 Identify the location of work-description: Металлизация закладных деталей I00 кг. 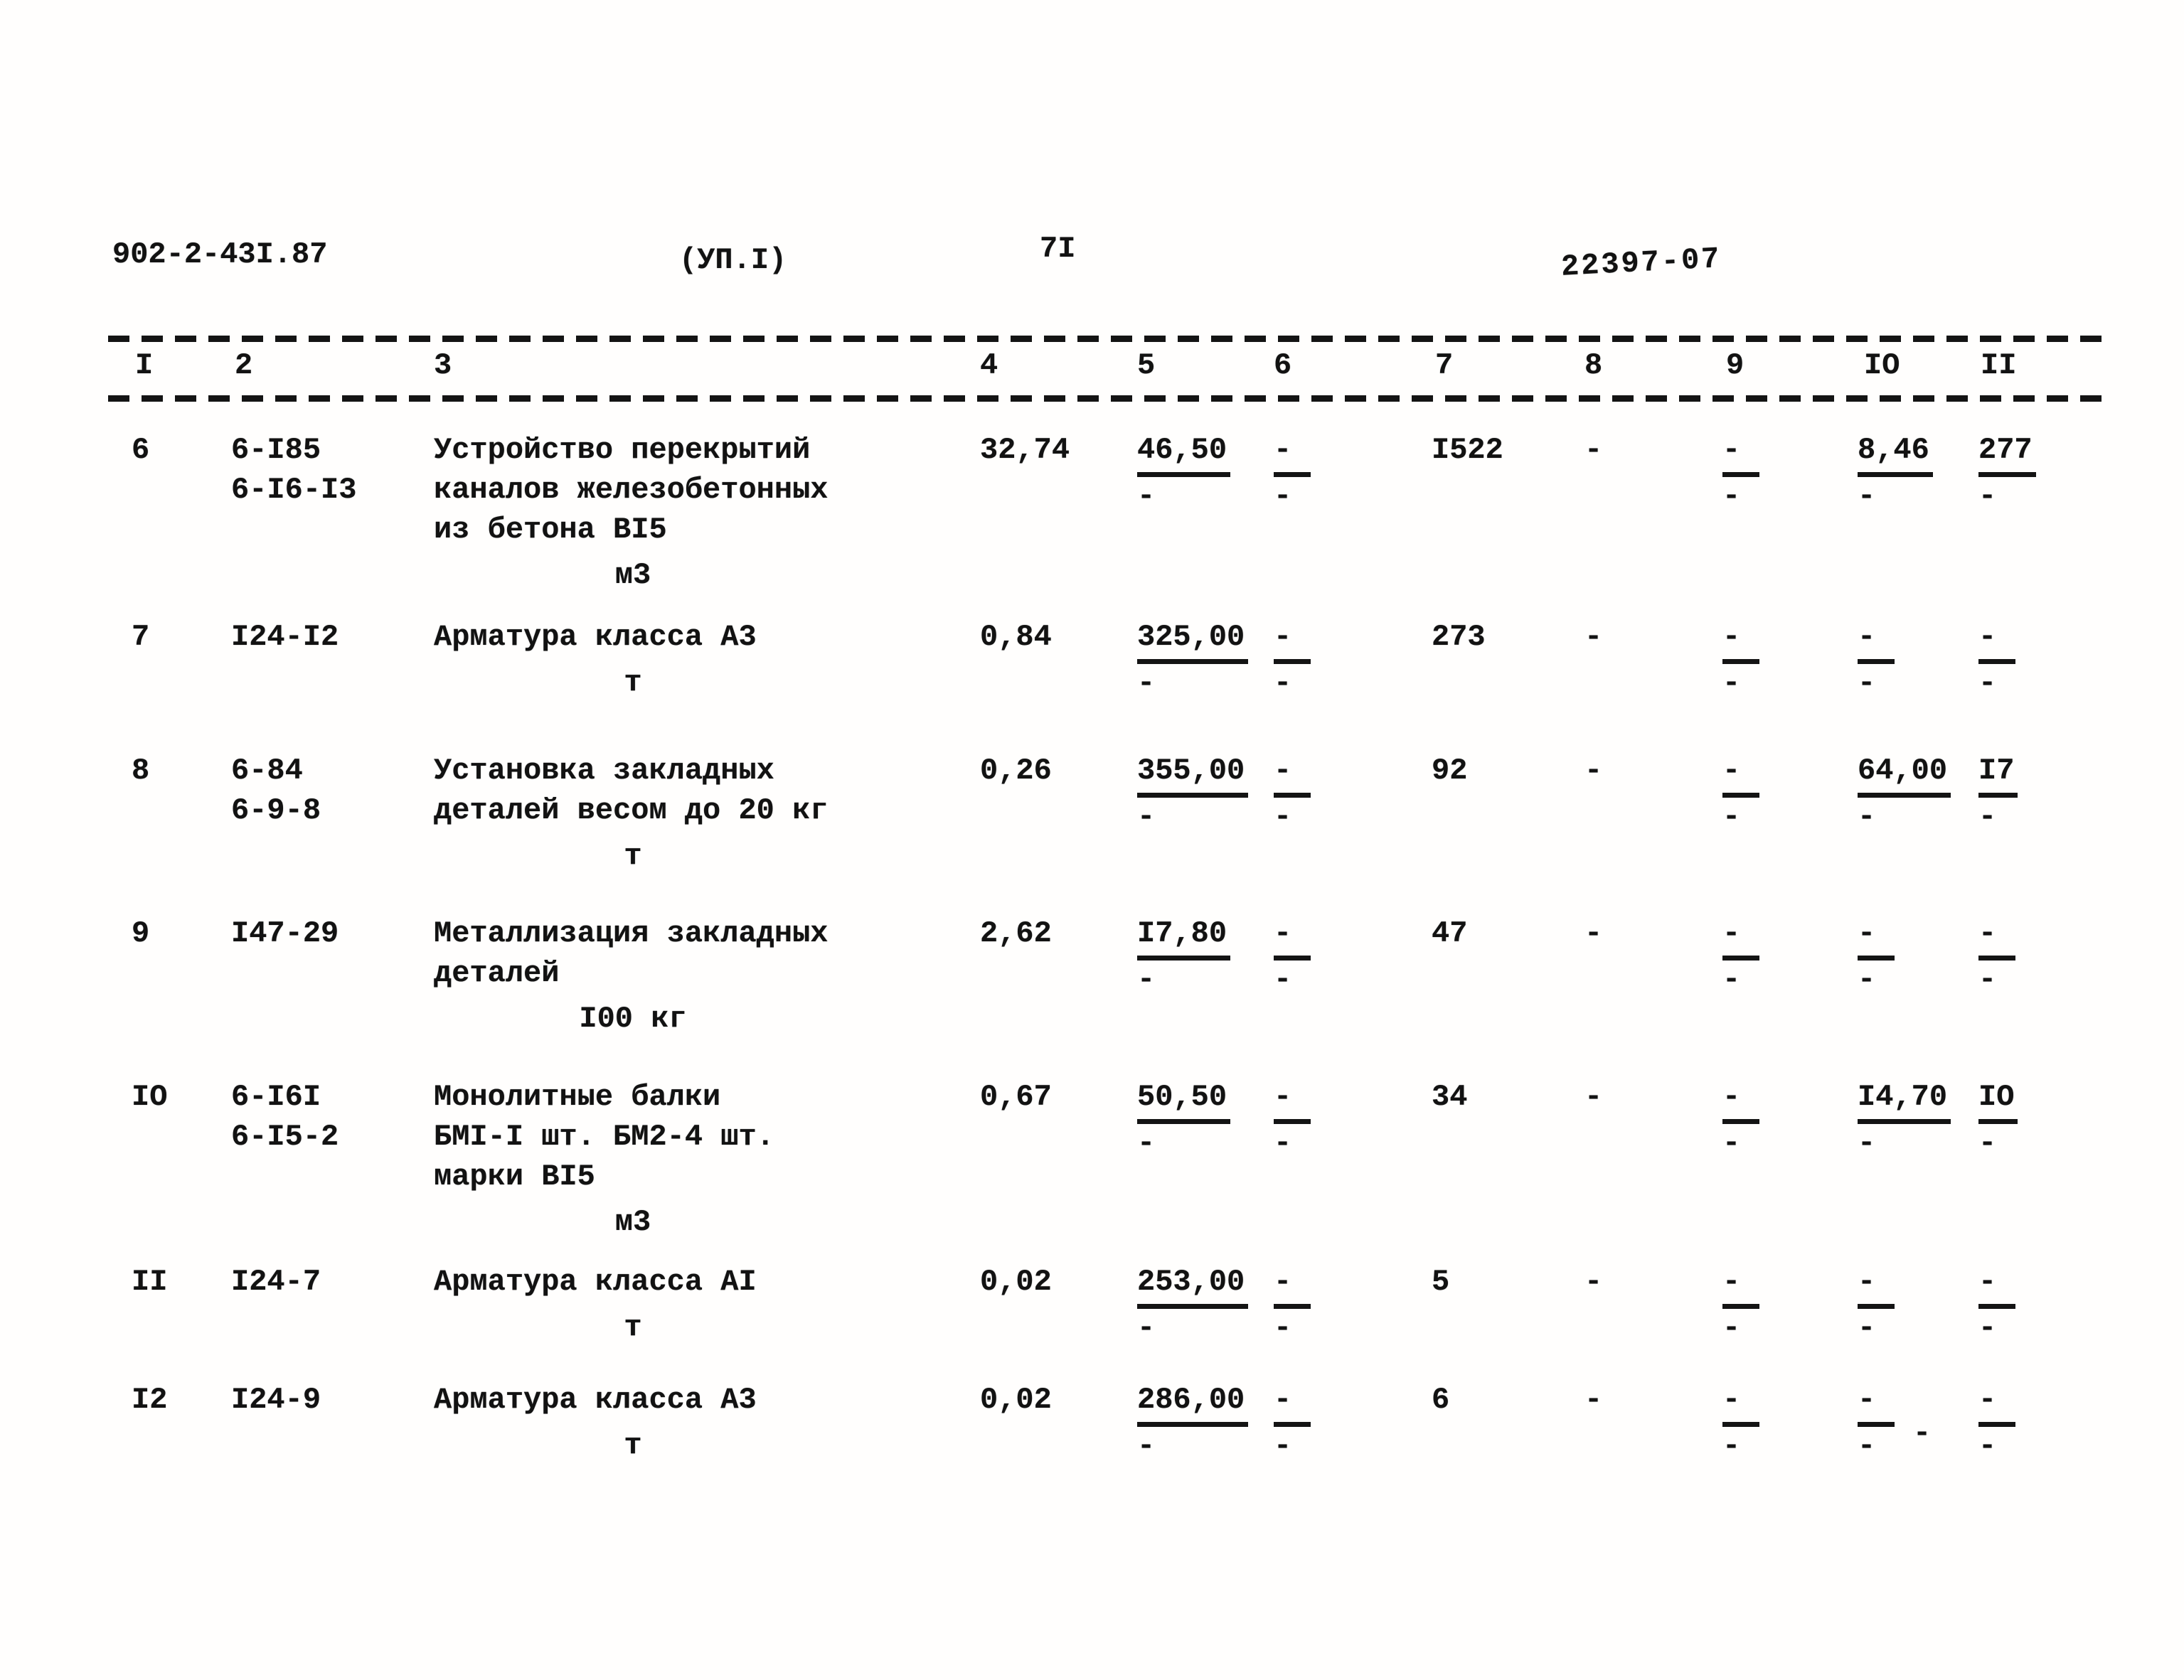
(633, 976).